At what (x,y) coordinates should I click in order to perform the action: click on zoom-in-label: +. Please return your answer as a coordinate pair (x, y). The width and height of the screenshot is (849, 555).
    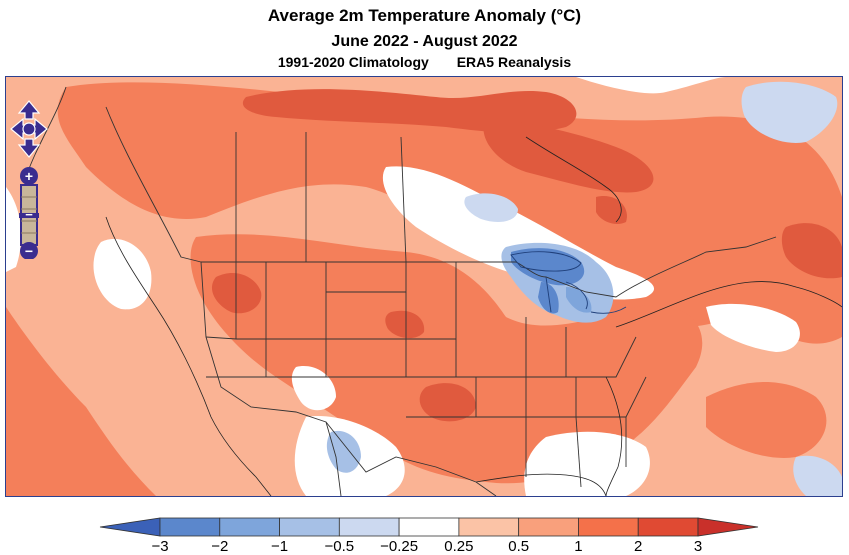
    Looking at the image, I should click on (29, 176).